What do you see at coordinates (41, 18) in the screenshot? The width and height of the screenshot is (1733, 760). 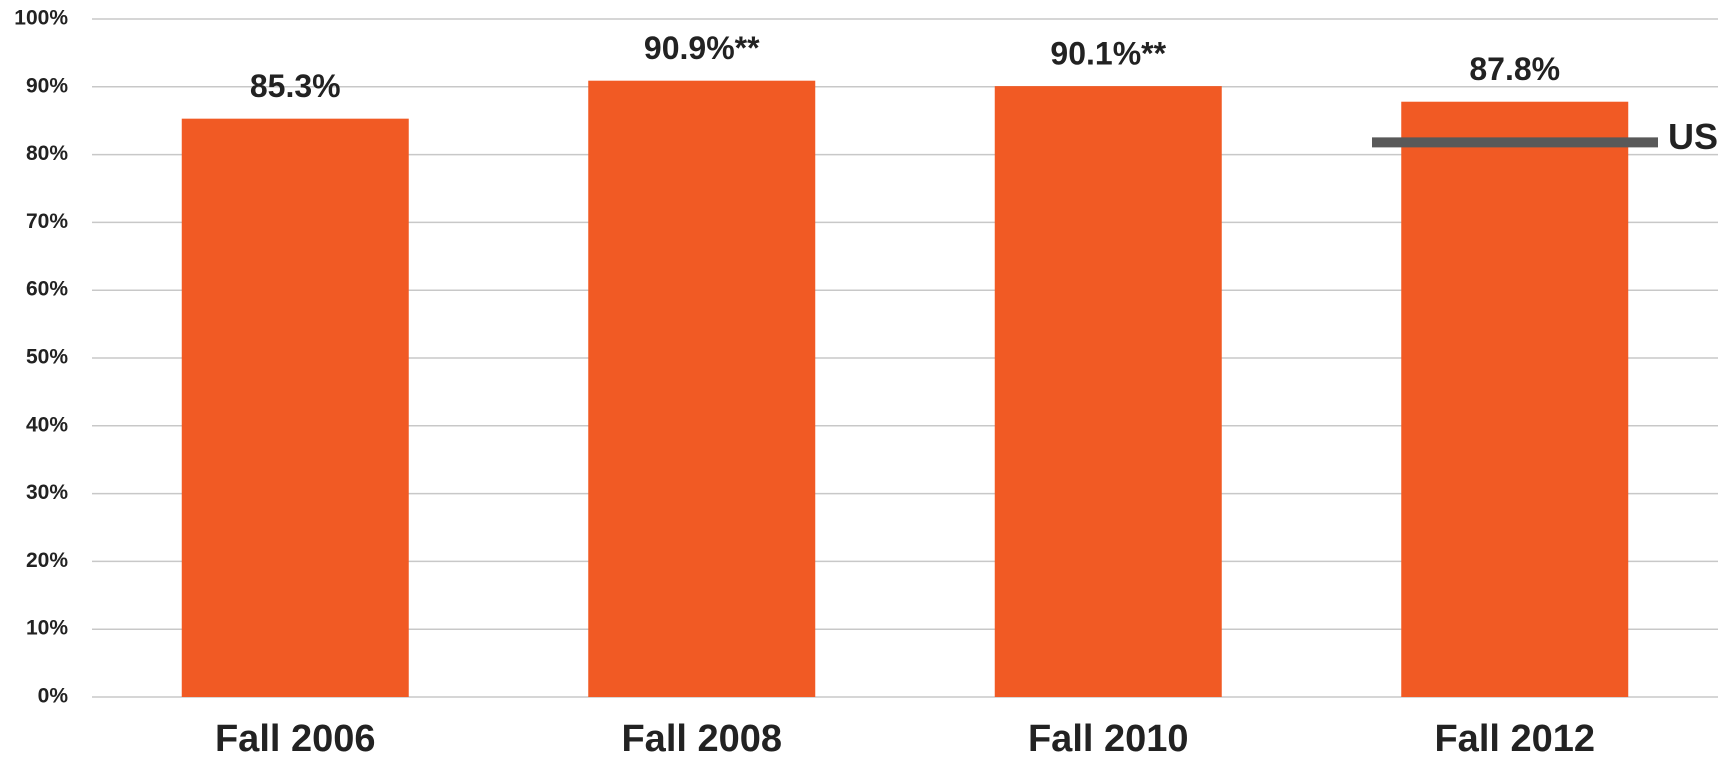 I see `y-tick-label: 100%` at bounding box center [41, 18].